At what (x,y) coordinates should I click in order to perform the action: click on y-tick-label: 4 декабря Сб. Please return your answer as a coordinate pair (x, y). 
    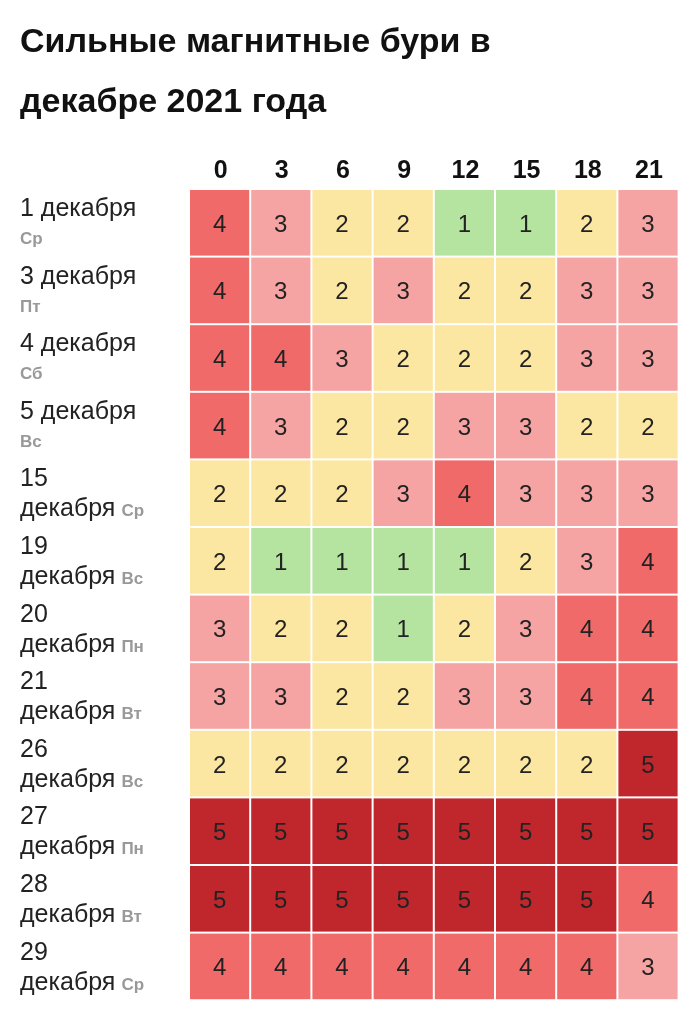
    Looking at the image, I should click on (78, 356).